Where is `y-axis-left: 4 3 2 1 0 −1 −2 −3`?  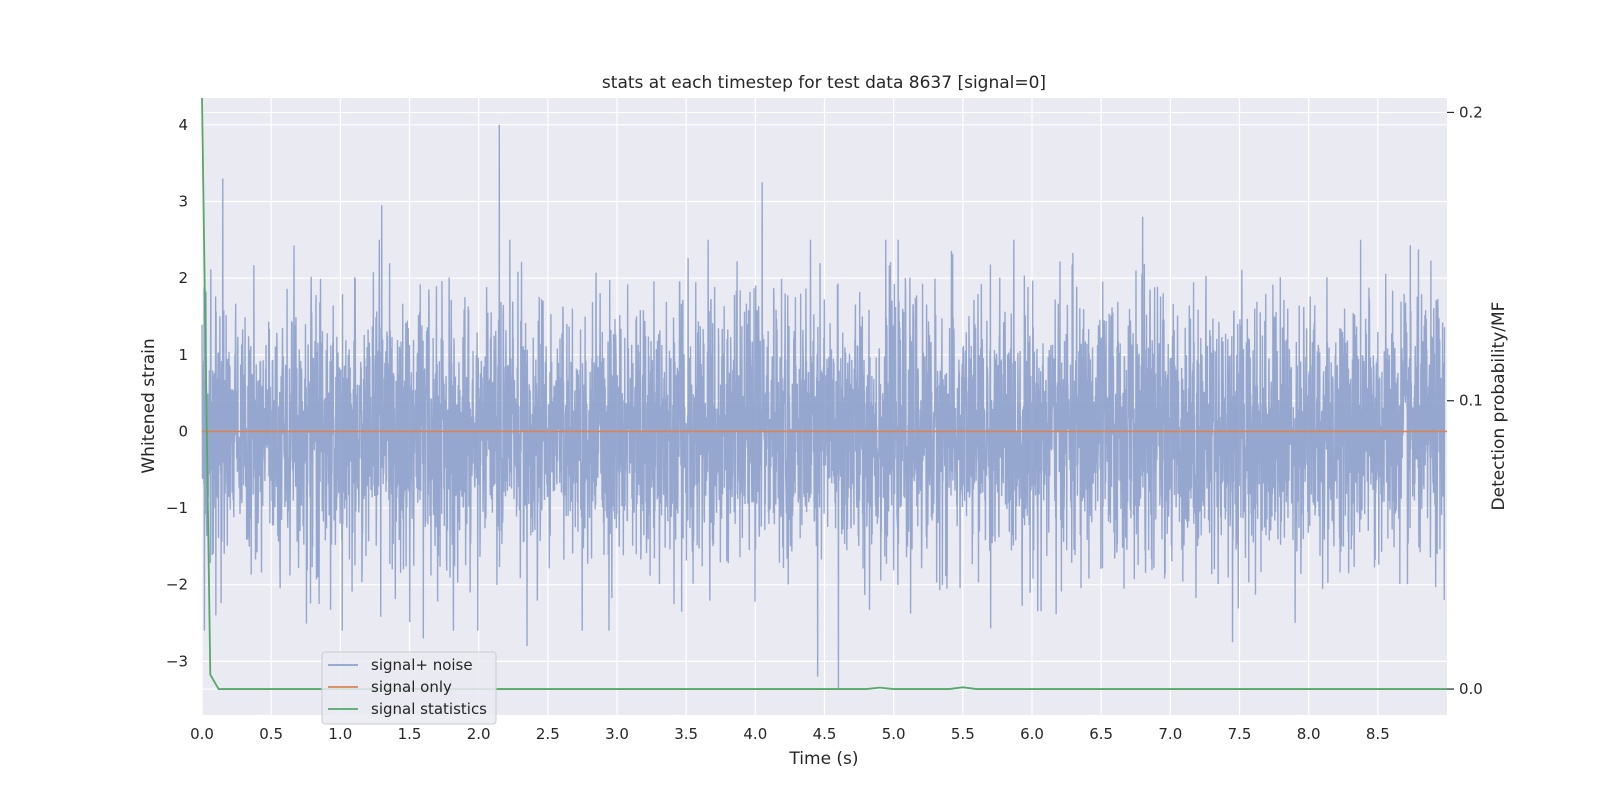
y-axis-left: 4 3 2 1 0 −1 −2 −3 is located at coordinates (177, 393).